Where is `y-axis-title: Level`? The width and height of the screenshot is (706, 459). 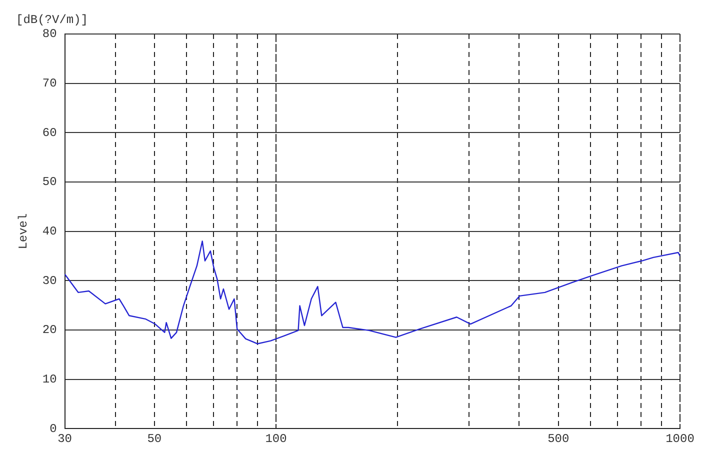 y-axis-title: Level is located at coordinates (23, 231).